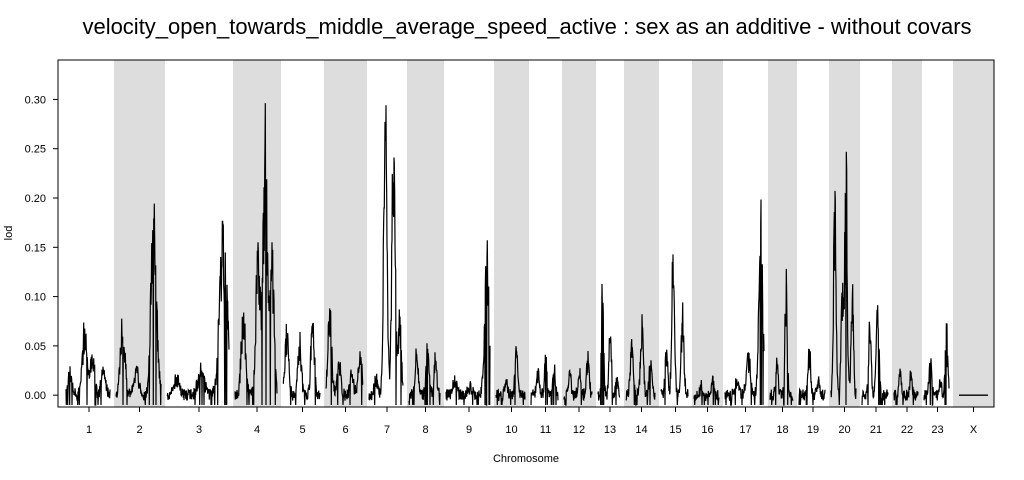  Describe the element at coordinates (199, 430) in the screenshot. I see `x-tick-label-chr-3: 3` at that location.